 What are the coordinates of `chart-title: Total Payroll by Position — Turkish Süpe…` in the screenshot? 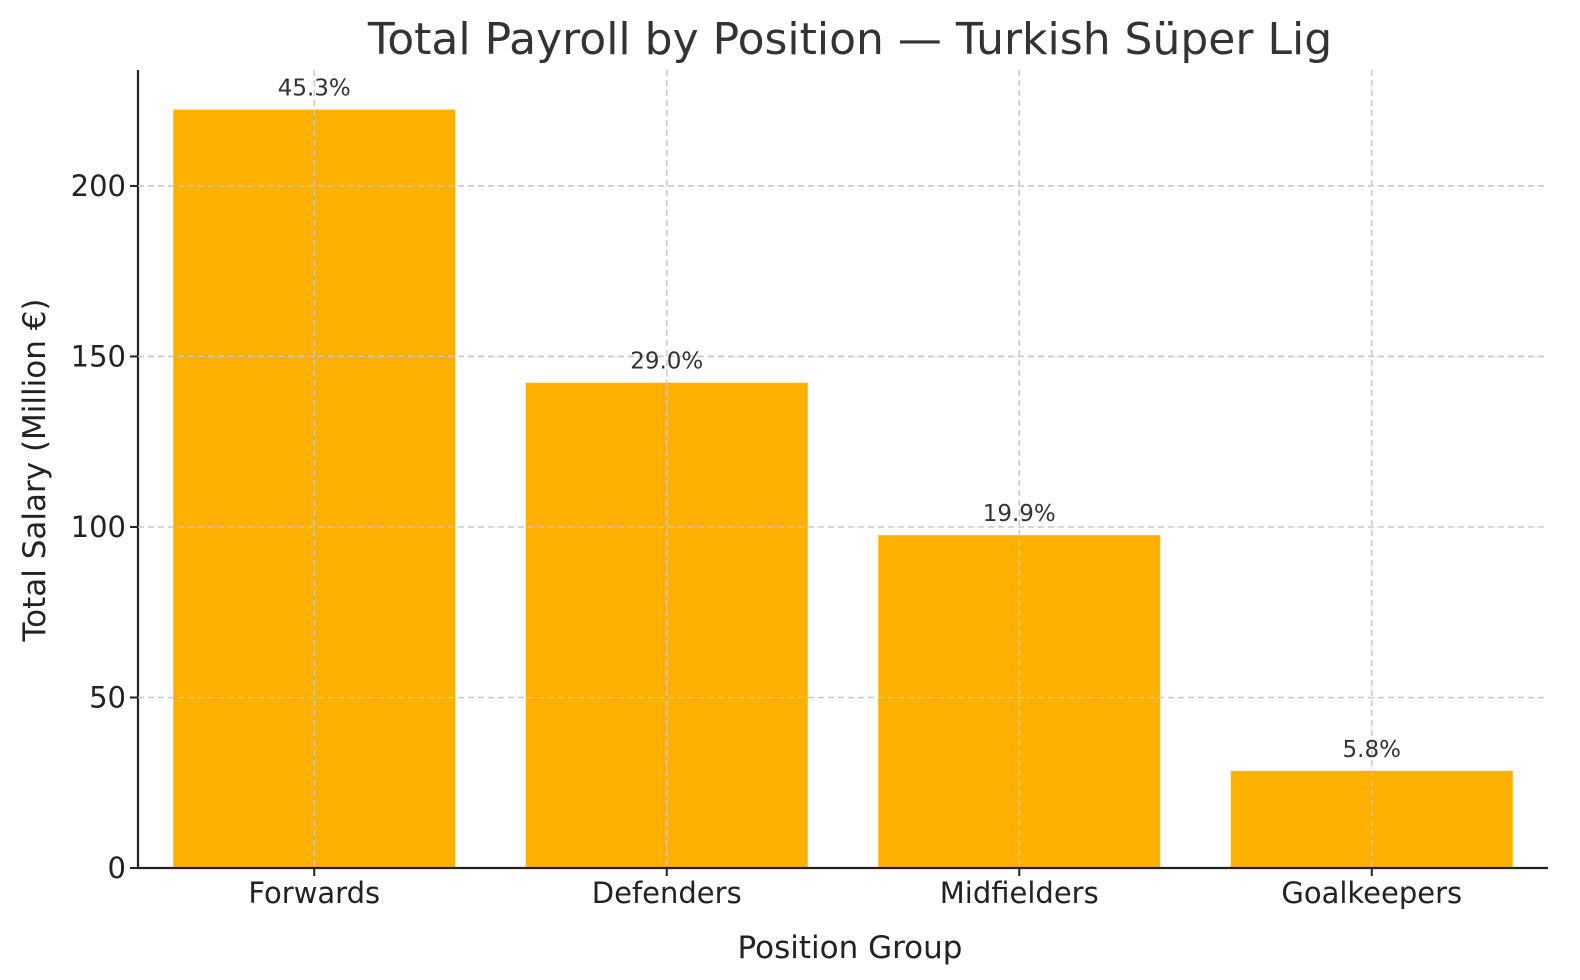 It's located at (849, 39).